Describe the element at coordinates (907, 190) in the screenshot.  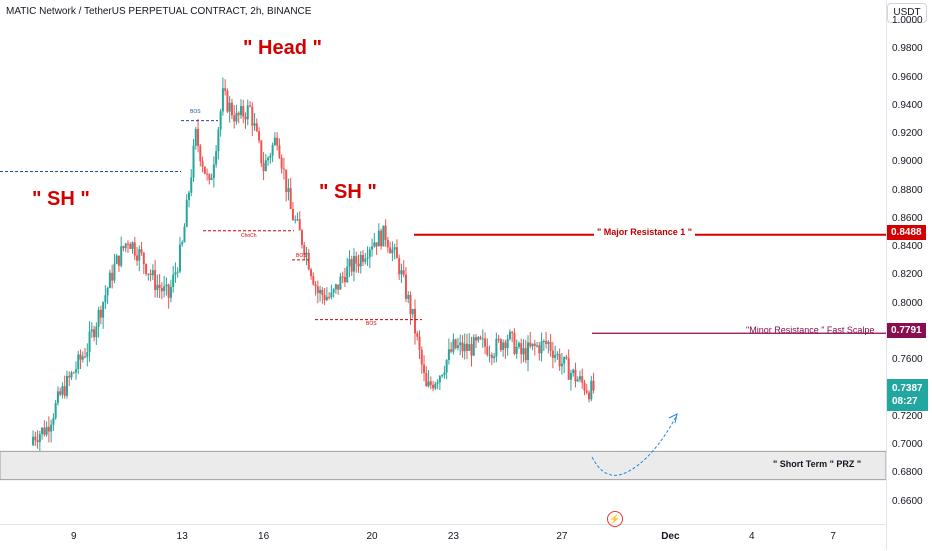
I see `y-tick-label: 0.8800` at that location.